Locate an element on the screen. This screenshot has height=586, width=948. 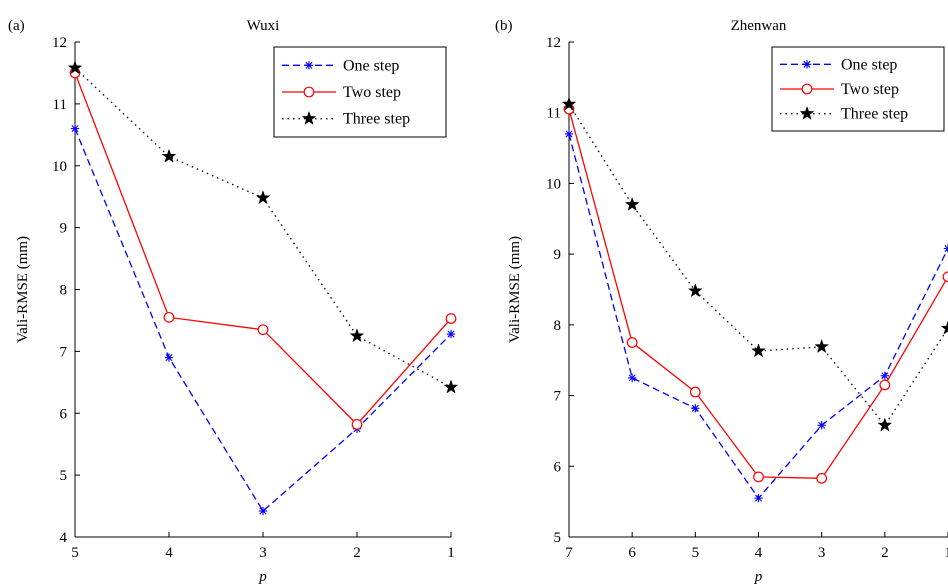
chart-title: Zhenwan is located at coordinates (759, 26).